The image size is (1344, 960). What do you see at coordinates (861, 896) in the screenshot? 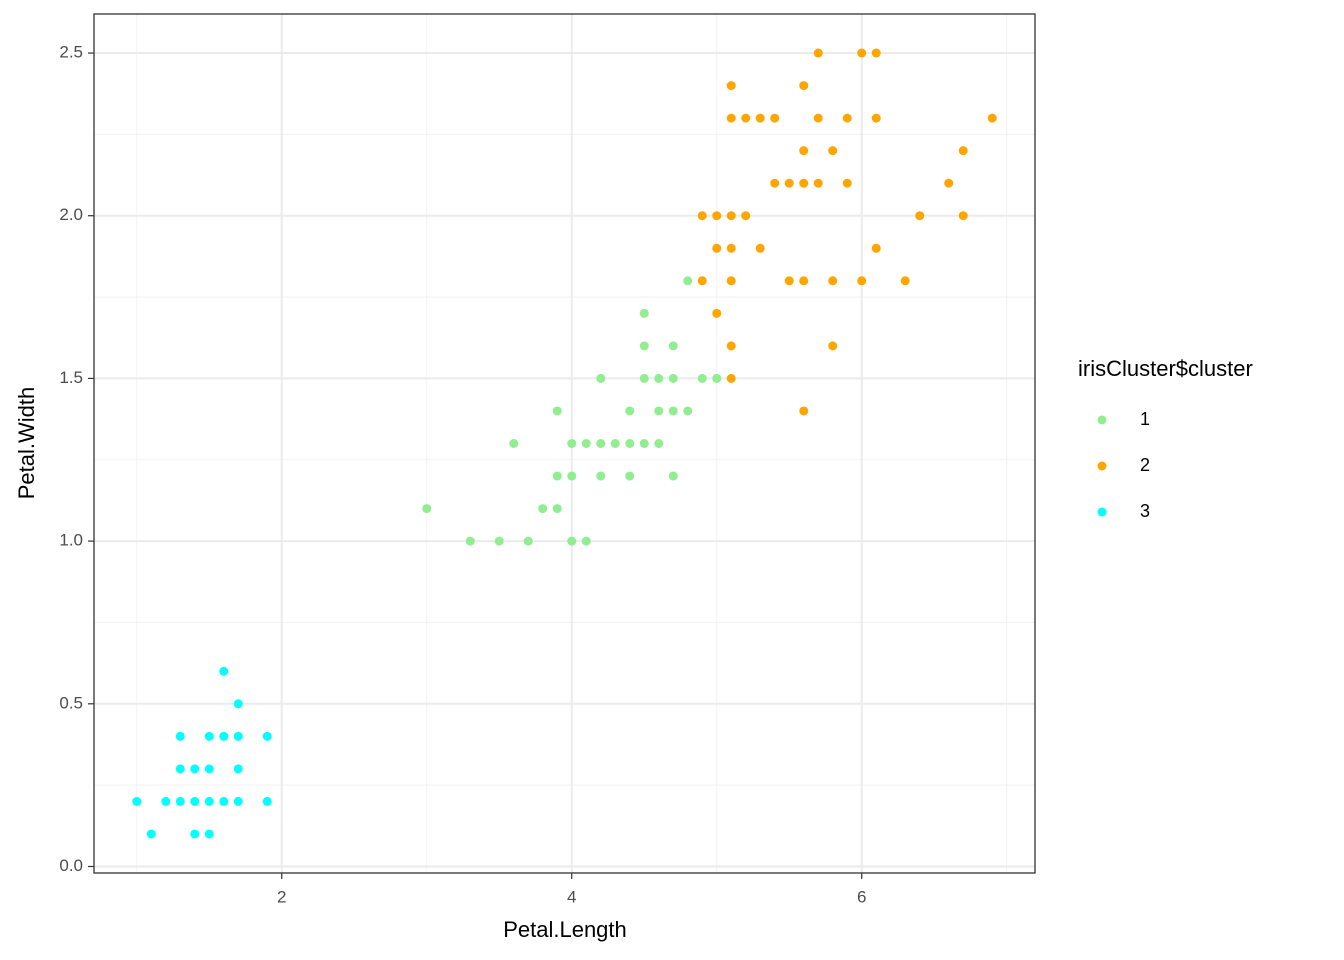
I see `x-tick-label: 6` at bounding box center [861, 896].